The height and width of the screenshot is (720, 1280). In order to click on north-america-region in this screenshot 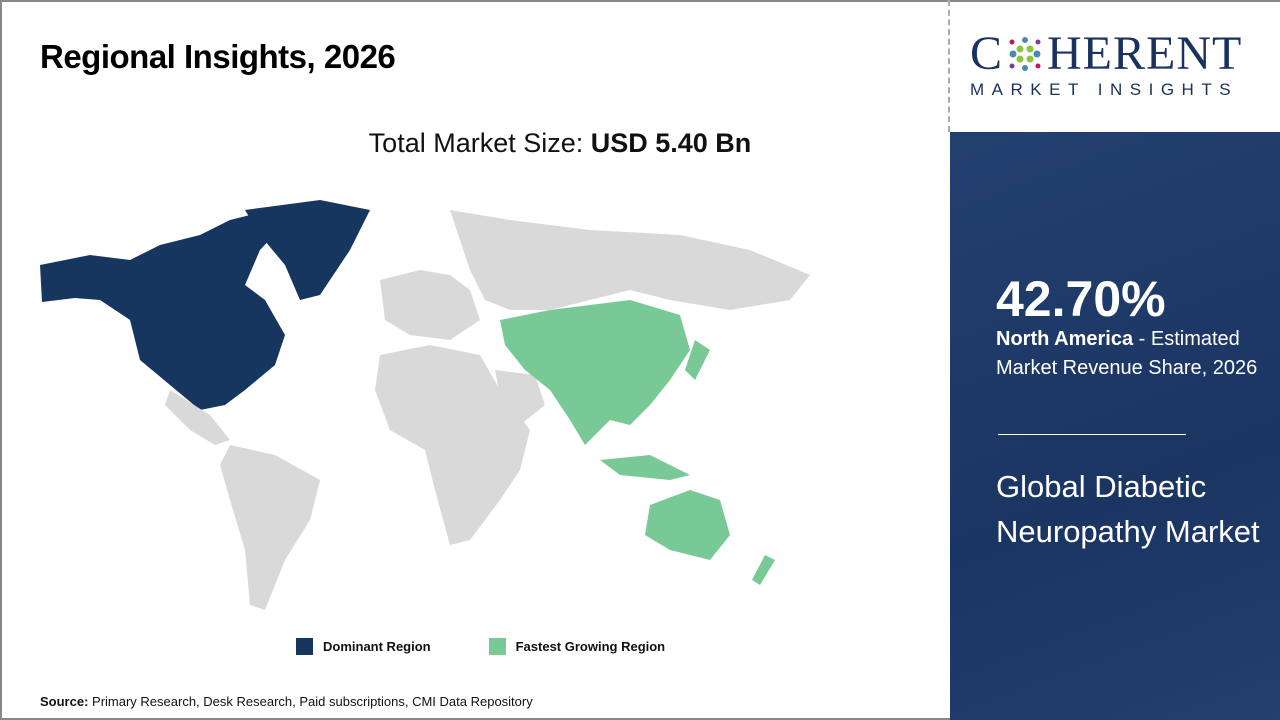, I will do `click(205, 305)`.